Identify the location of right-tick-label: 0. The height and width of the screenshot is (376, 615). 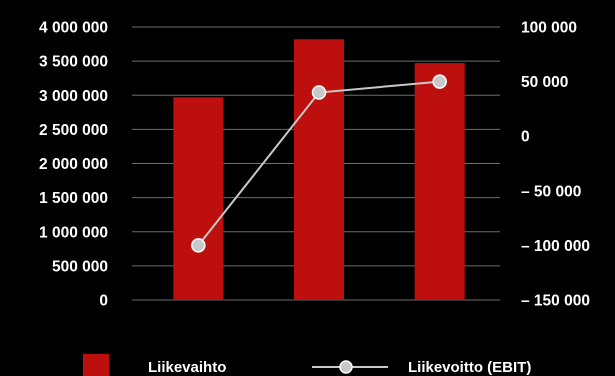
(525, 137).